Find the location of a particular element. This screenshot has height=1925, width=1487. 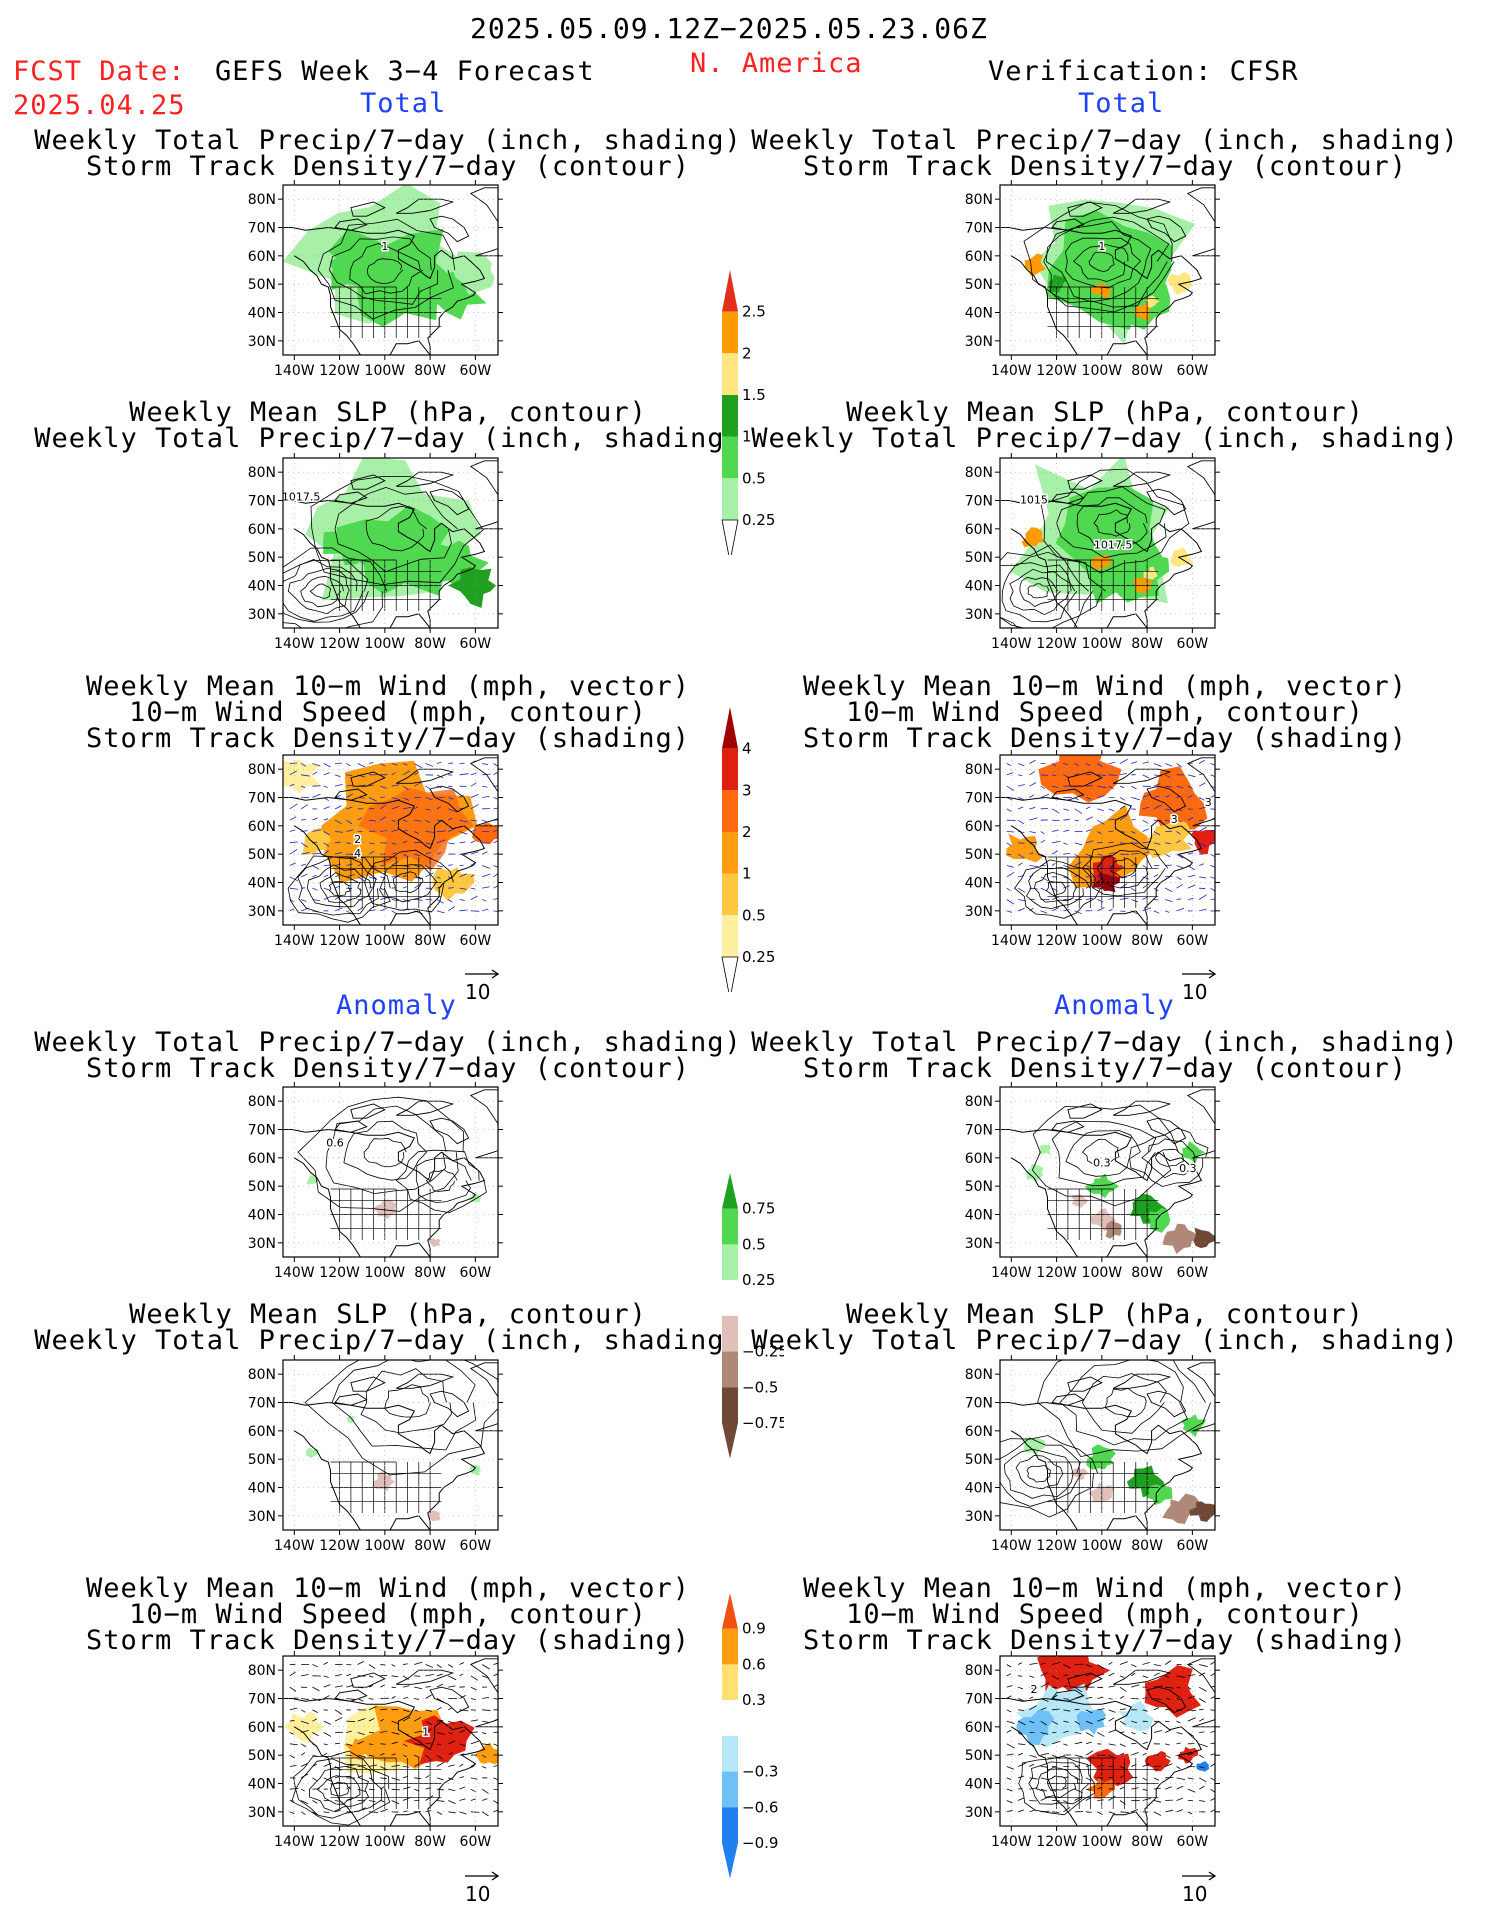

fcst-date-label: FCST Date: is located at coordinates (99, 71).